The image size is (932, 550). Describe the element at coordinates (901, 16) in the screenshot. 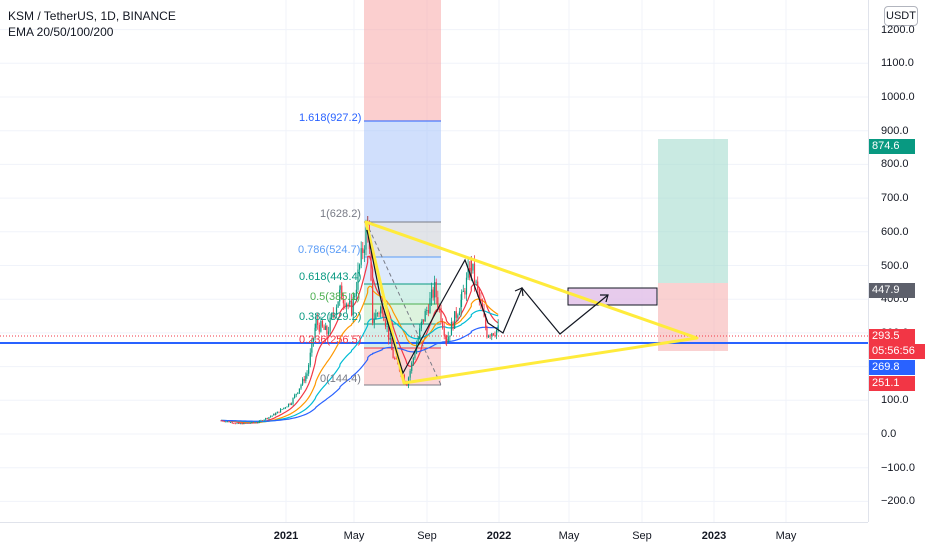

I see `currency-badge: USDT` at that location.